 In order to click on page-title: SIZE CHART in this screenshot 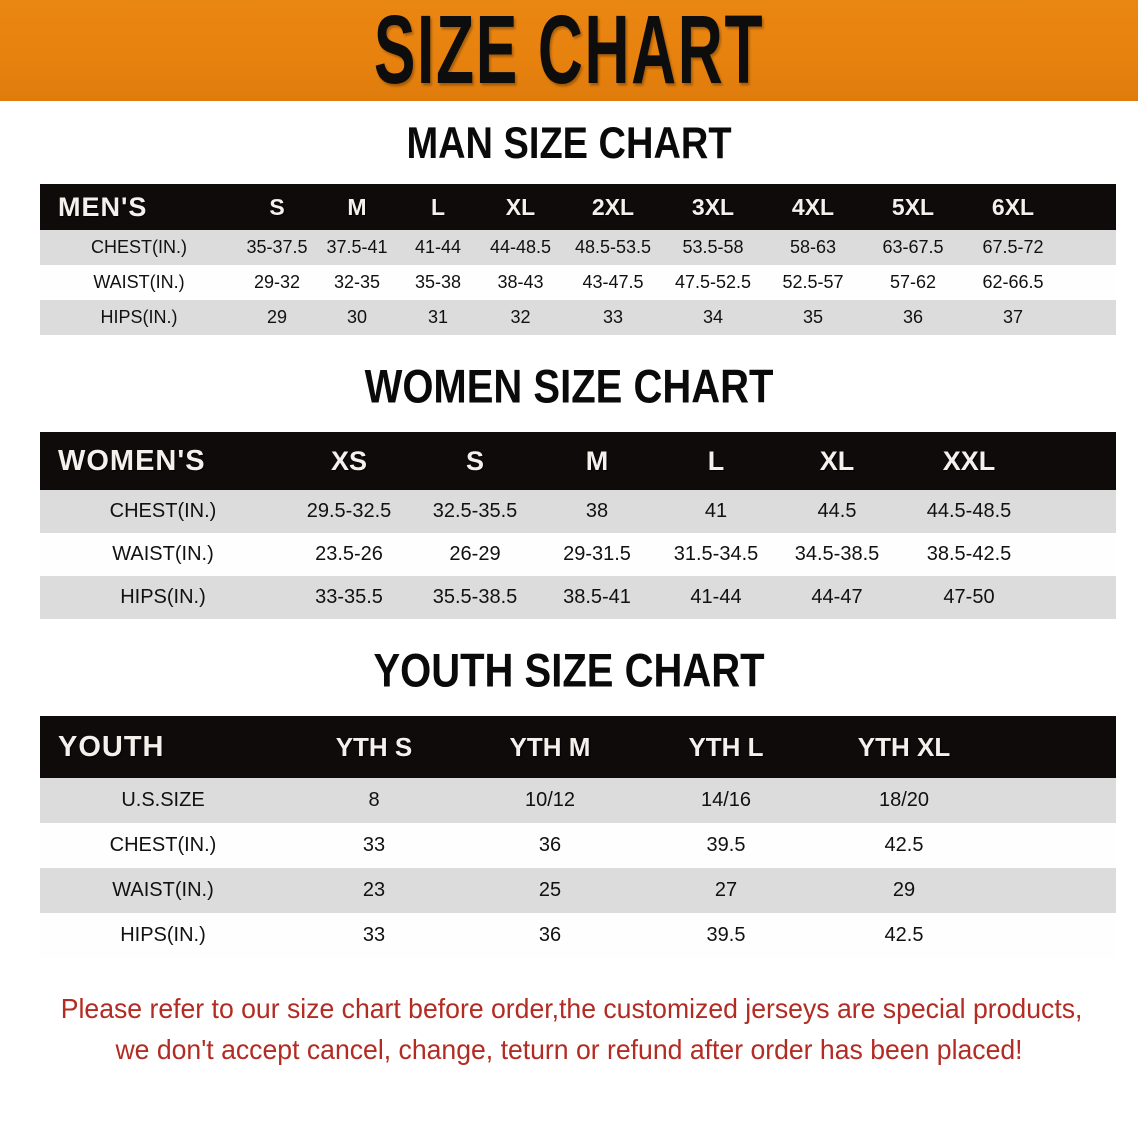, I will do `click(569, 52)`.